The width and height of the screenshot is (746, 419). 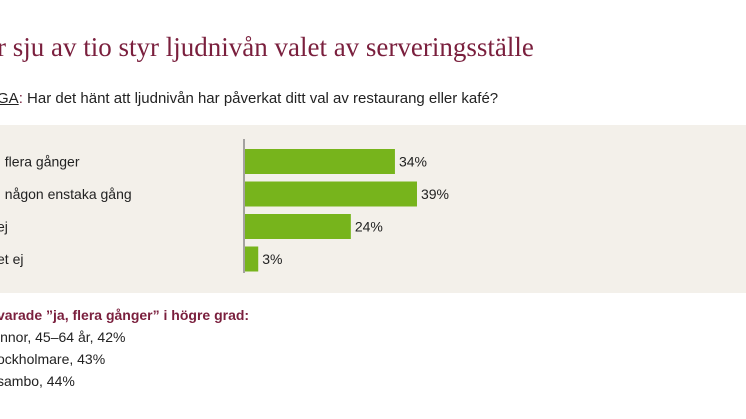 What do you see at coordinates (125, 315) in the screenshot?
I see `notes-heading: varade ”ja, flera gånger” i högre grad:` at bounding box center [125, 315].